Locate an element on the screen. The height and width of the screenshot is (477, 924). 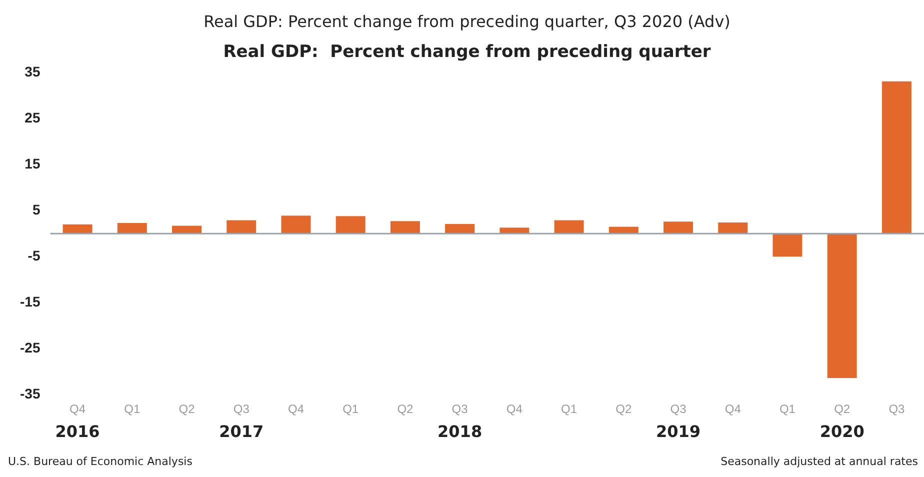
text: U.S. Bureau of Economic Analysis is located at coordinates (99, 461).